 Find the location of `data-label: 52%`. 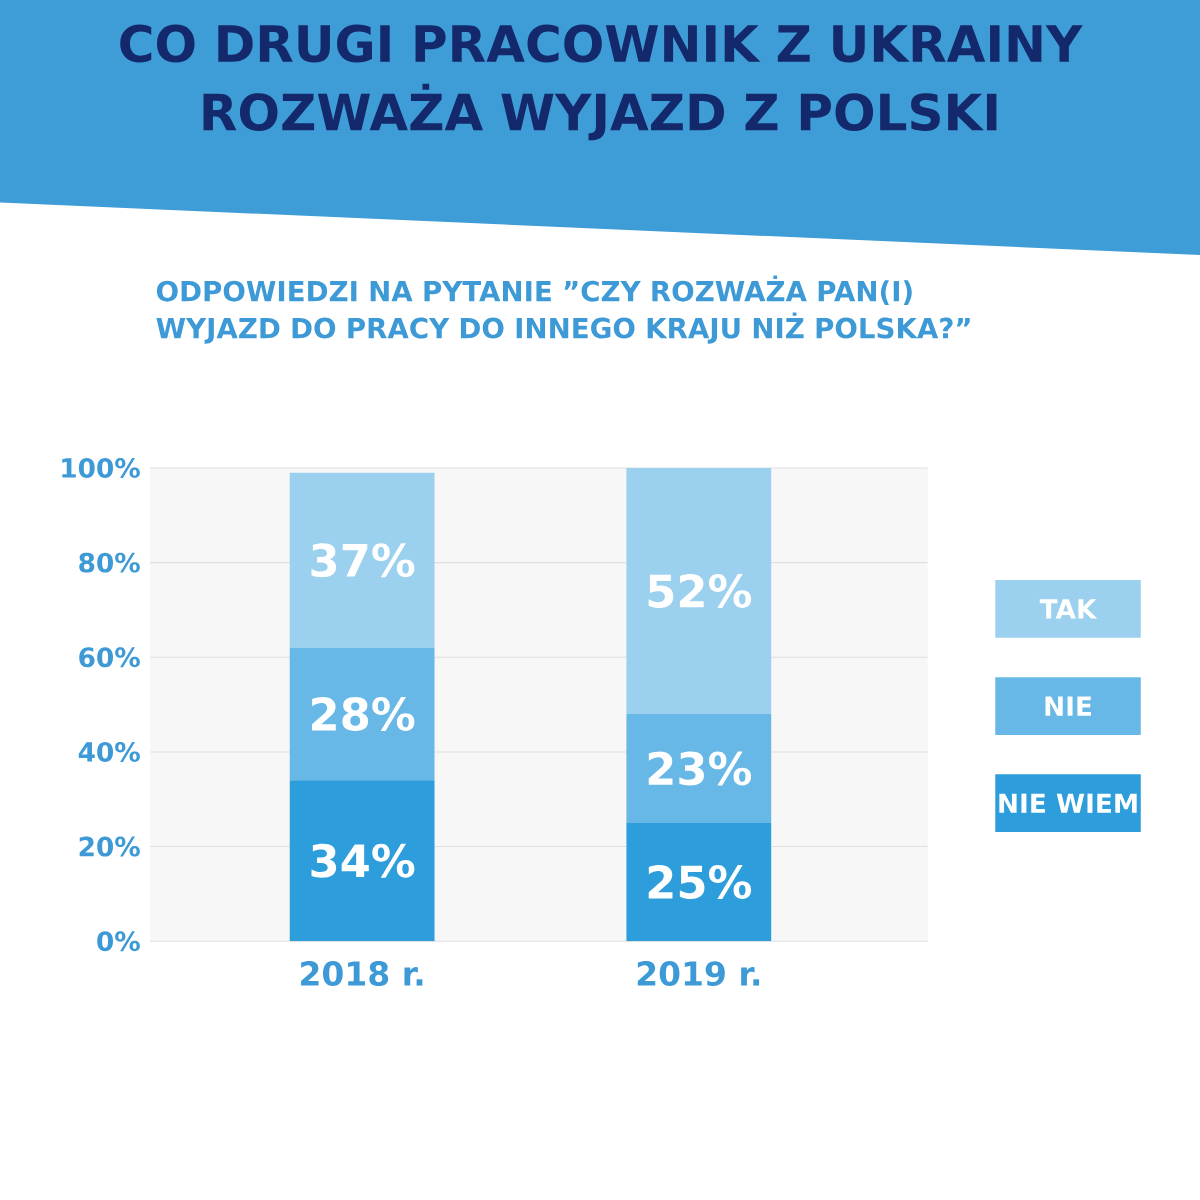

data-label: 52% is located at coordinates (700, 591).